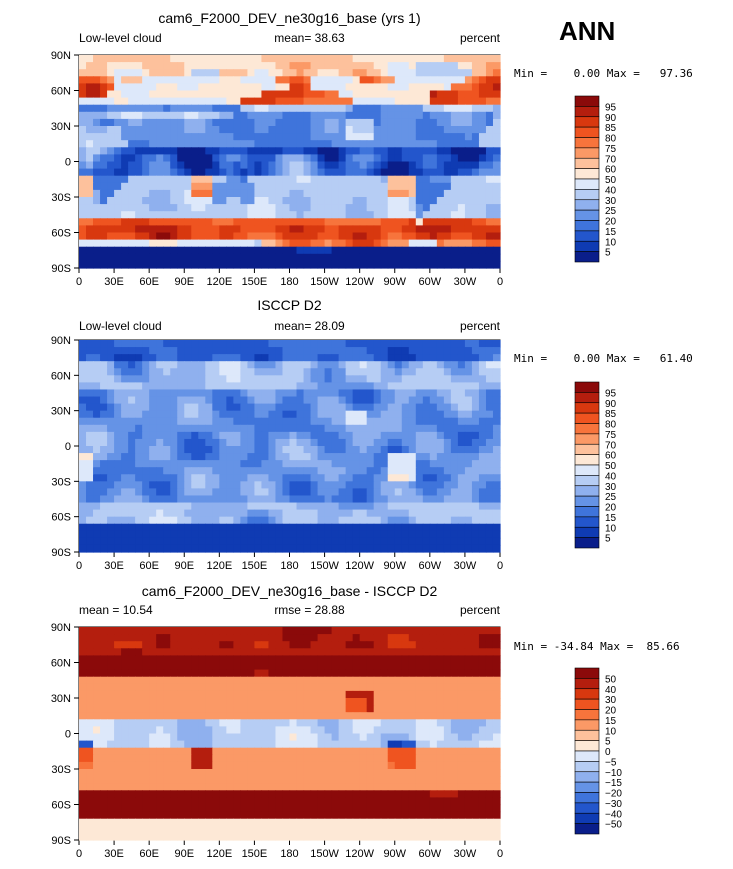  What do you see at coordinates (61, 664) in the screenshot?
I see `y-tick-label-3-1: 60N` at bounding box center [61, 664].